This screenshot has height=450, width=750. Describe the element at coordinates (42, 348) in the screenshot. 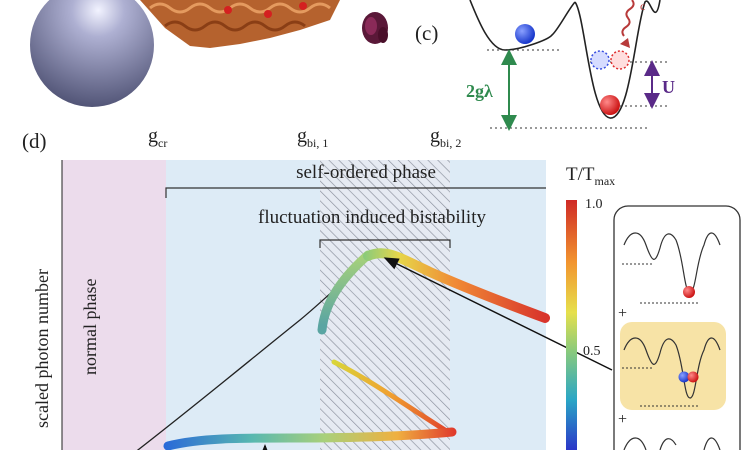

I see `y-axis-label: scaled photon number` at that location.